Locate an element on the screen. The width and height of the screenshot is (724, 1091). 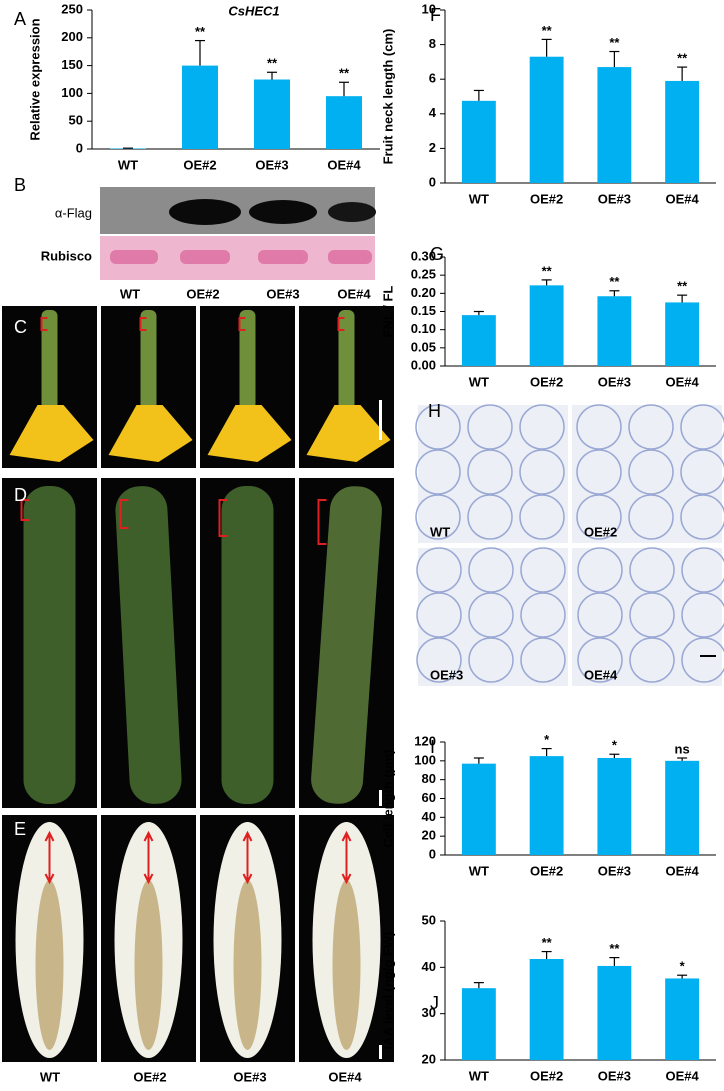
y-tick-label: 0.00 is located at coordinates (423, 364).